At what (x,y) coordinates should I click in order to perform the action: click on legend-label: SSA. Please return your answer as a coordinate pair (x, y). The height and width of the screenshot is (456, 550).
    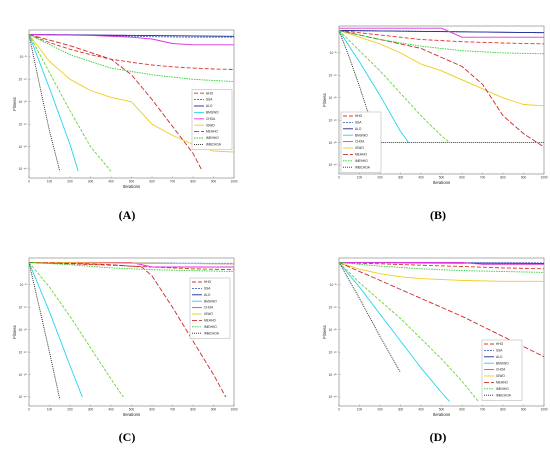
    Looking at the image, I should click on (358, 123).